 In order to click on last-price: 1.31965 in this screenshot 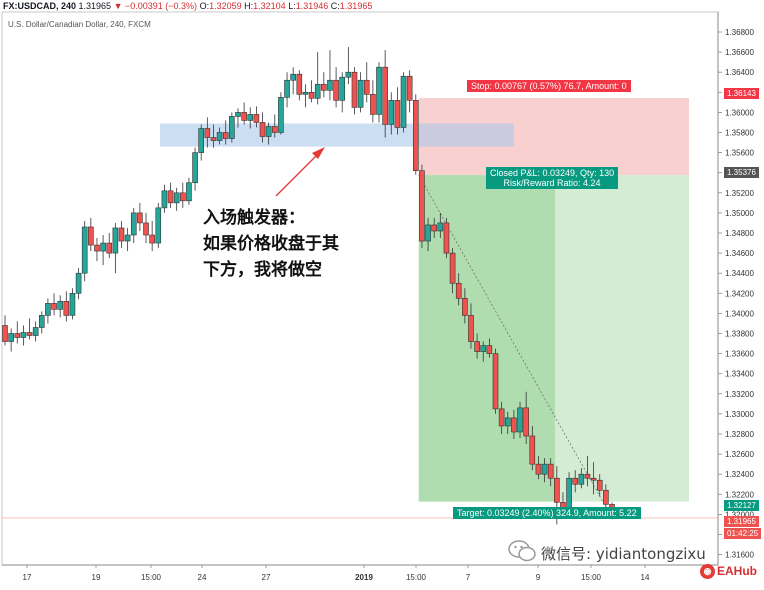, I will do `click(95, 6)`.